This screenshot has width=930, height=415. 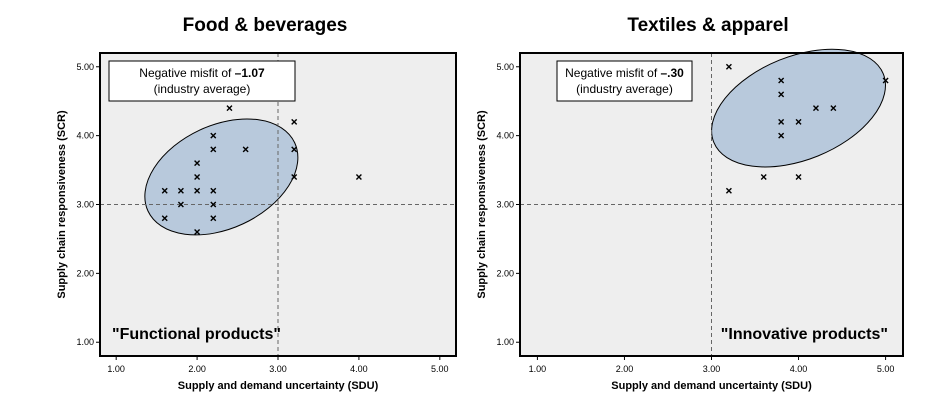 I want to click on annotation-line-1: Negative misfit of –.30, so click(x=624, y=73).